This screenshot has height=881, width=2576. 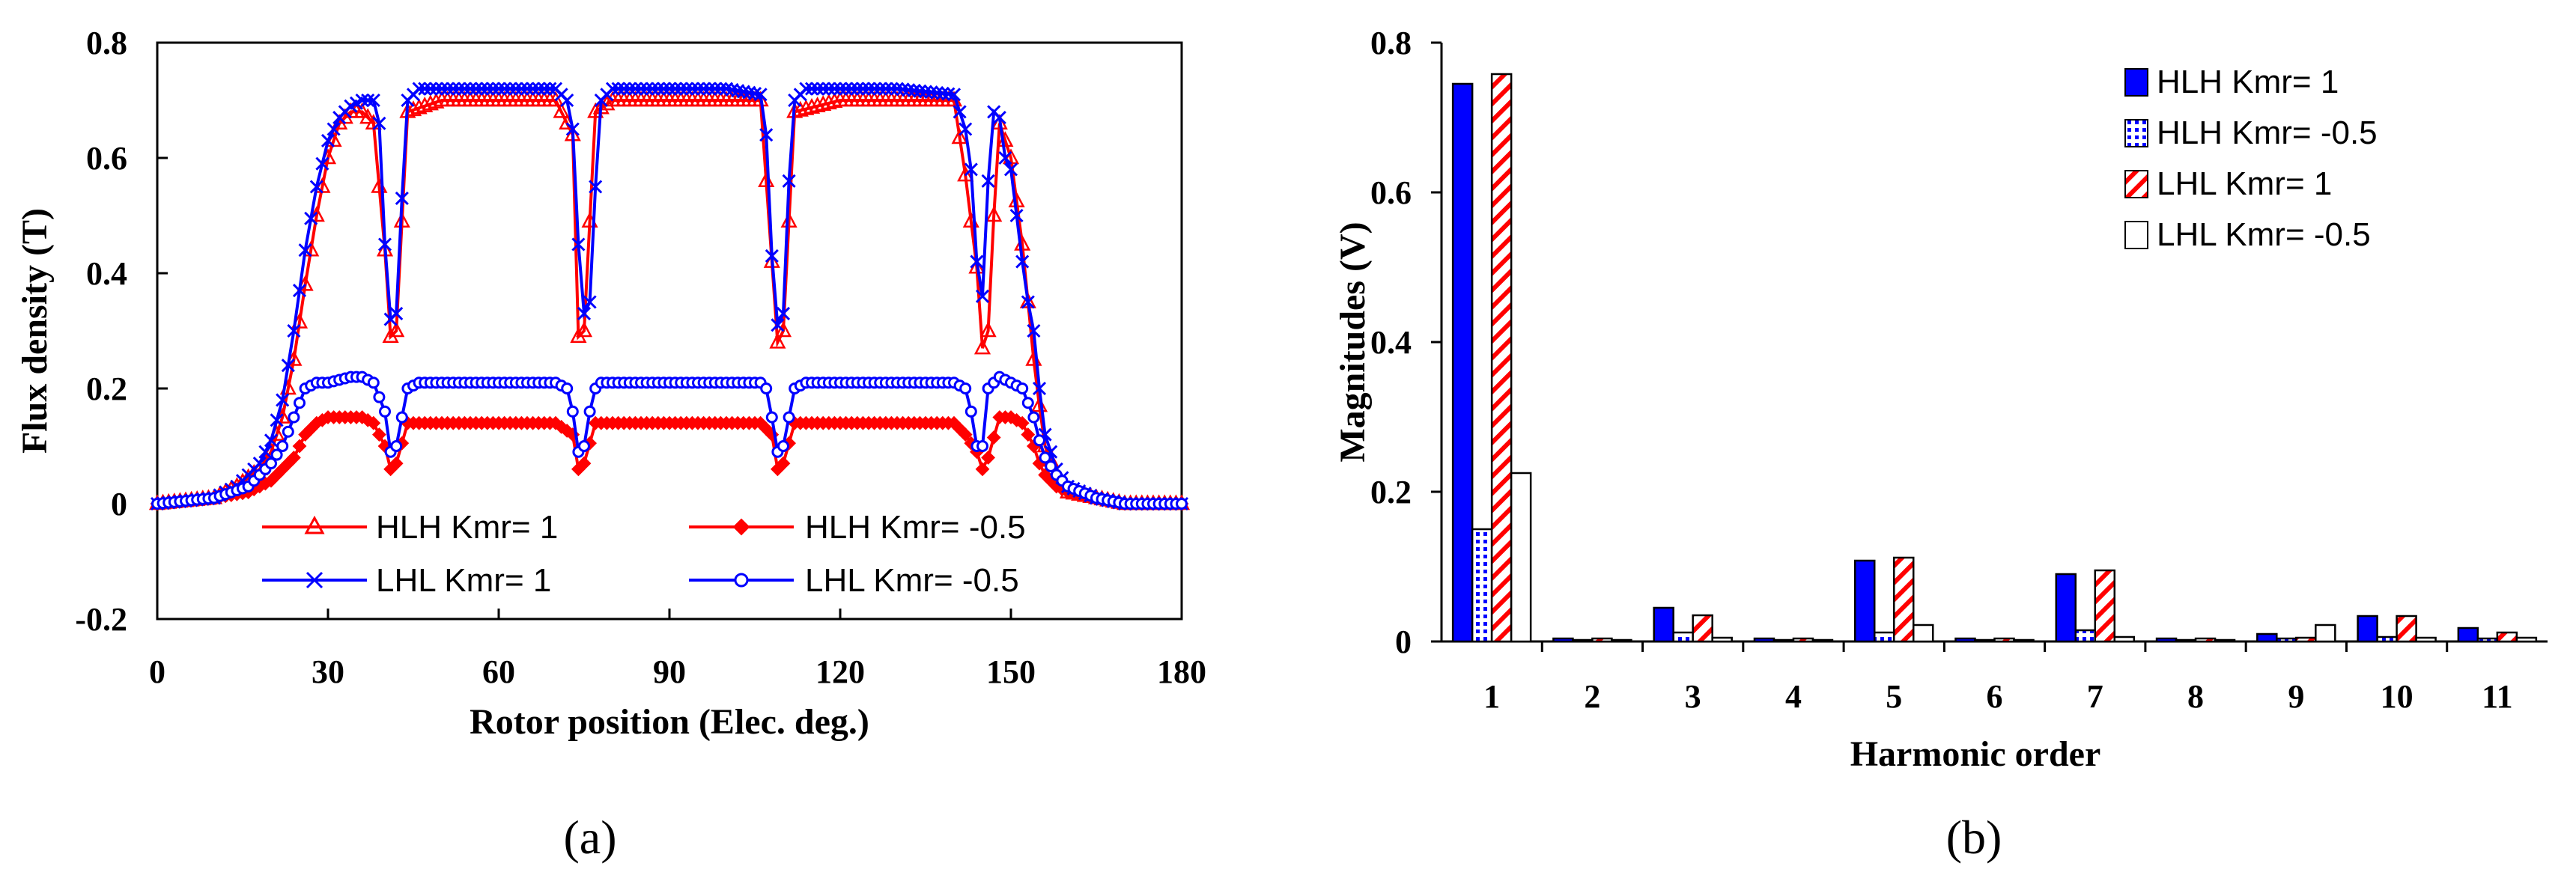 What do you see at coordinates (2205, 640) in the screenshot?
I see `chart-b-bar-h8-s2` at bounding box center [2205, 640].